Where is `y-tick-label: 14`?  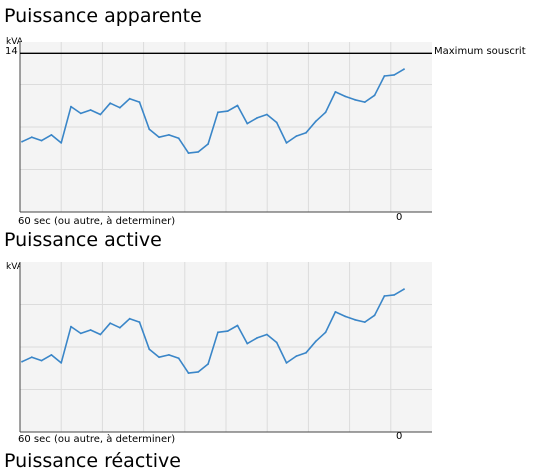
y-tick-label: 14 is located at coordinates (11, 51).